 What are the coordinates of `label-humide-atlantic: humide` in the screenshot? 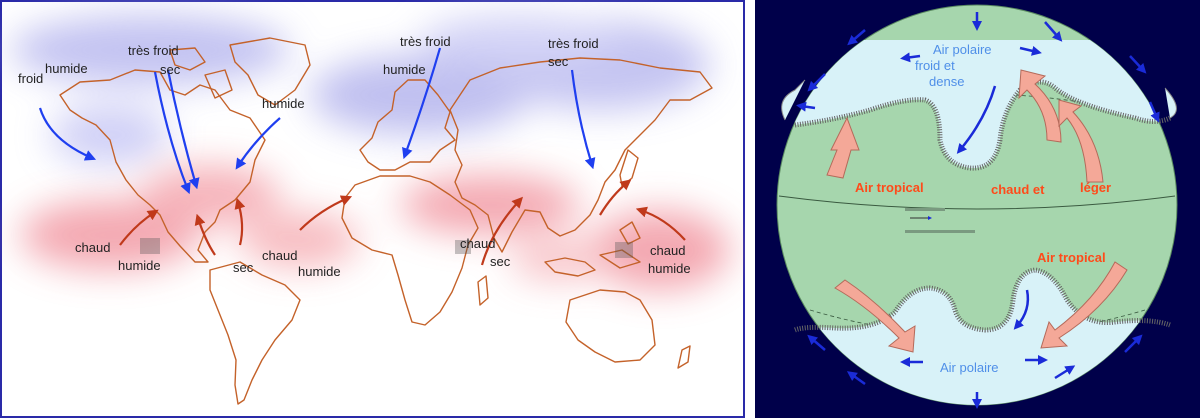 It's located at (319, 271).